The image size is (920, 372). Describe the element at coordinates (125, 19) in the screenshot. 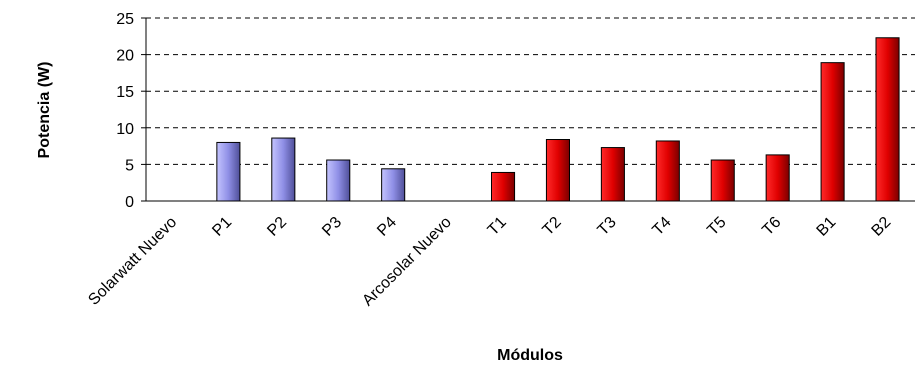

I see `y-tick-label: 25` at that location.